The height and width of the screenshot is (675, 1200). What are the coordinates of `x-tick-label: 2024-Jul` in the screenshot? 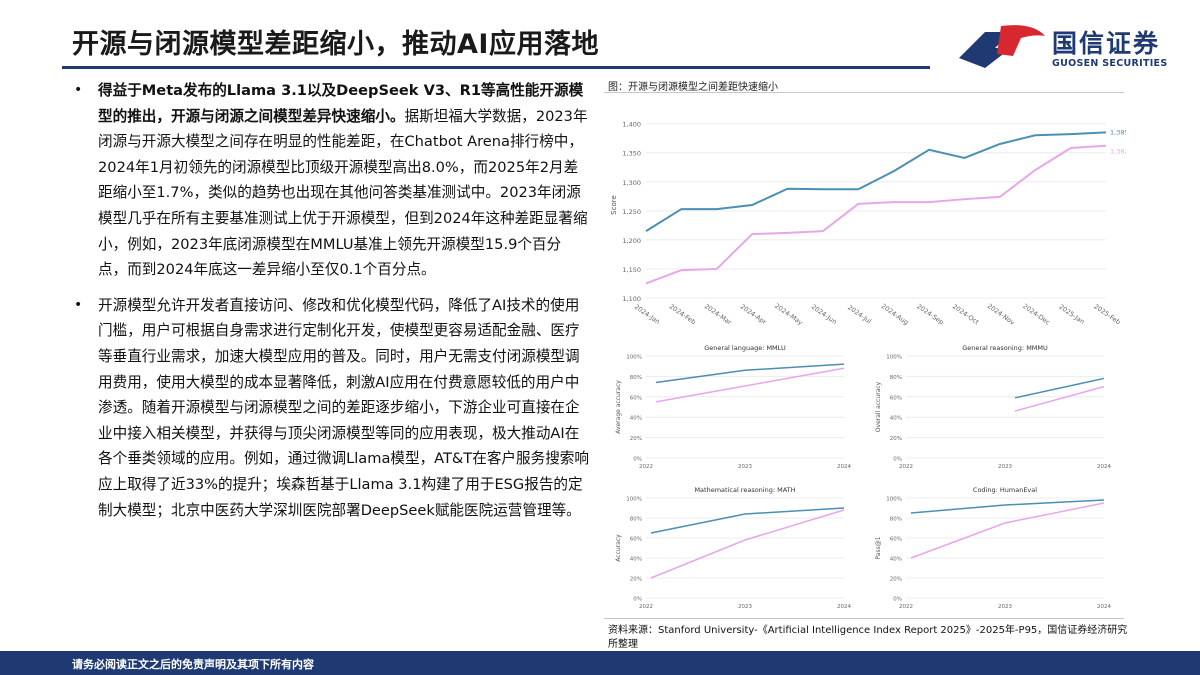 It's located at (859, 314).